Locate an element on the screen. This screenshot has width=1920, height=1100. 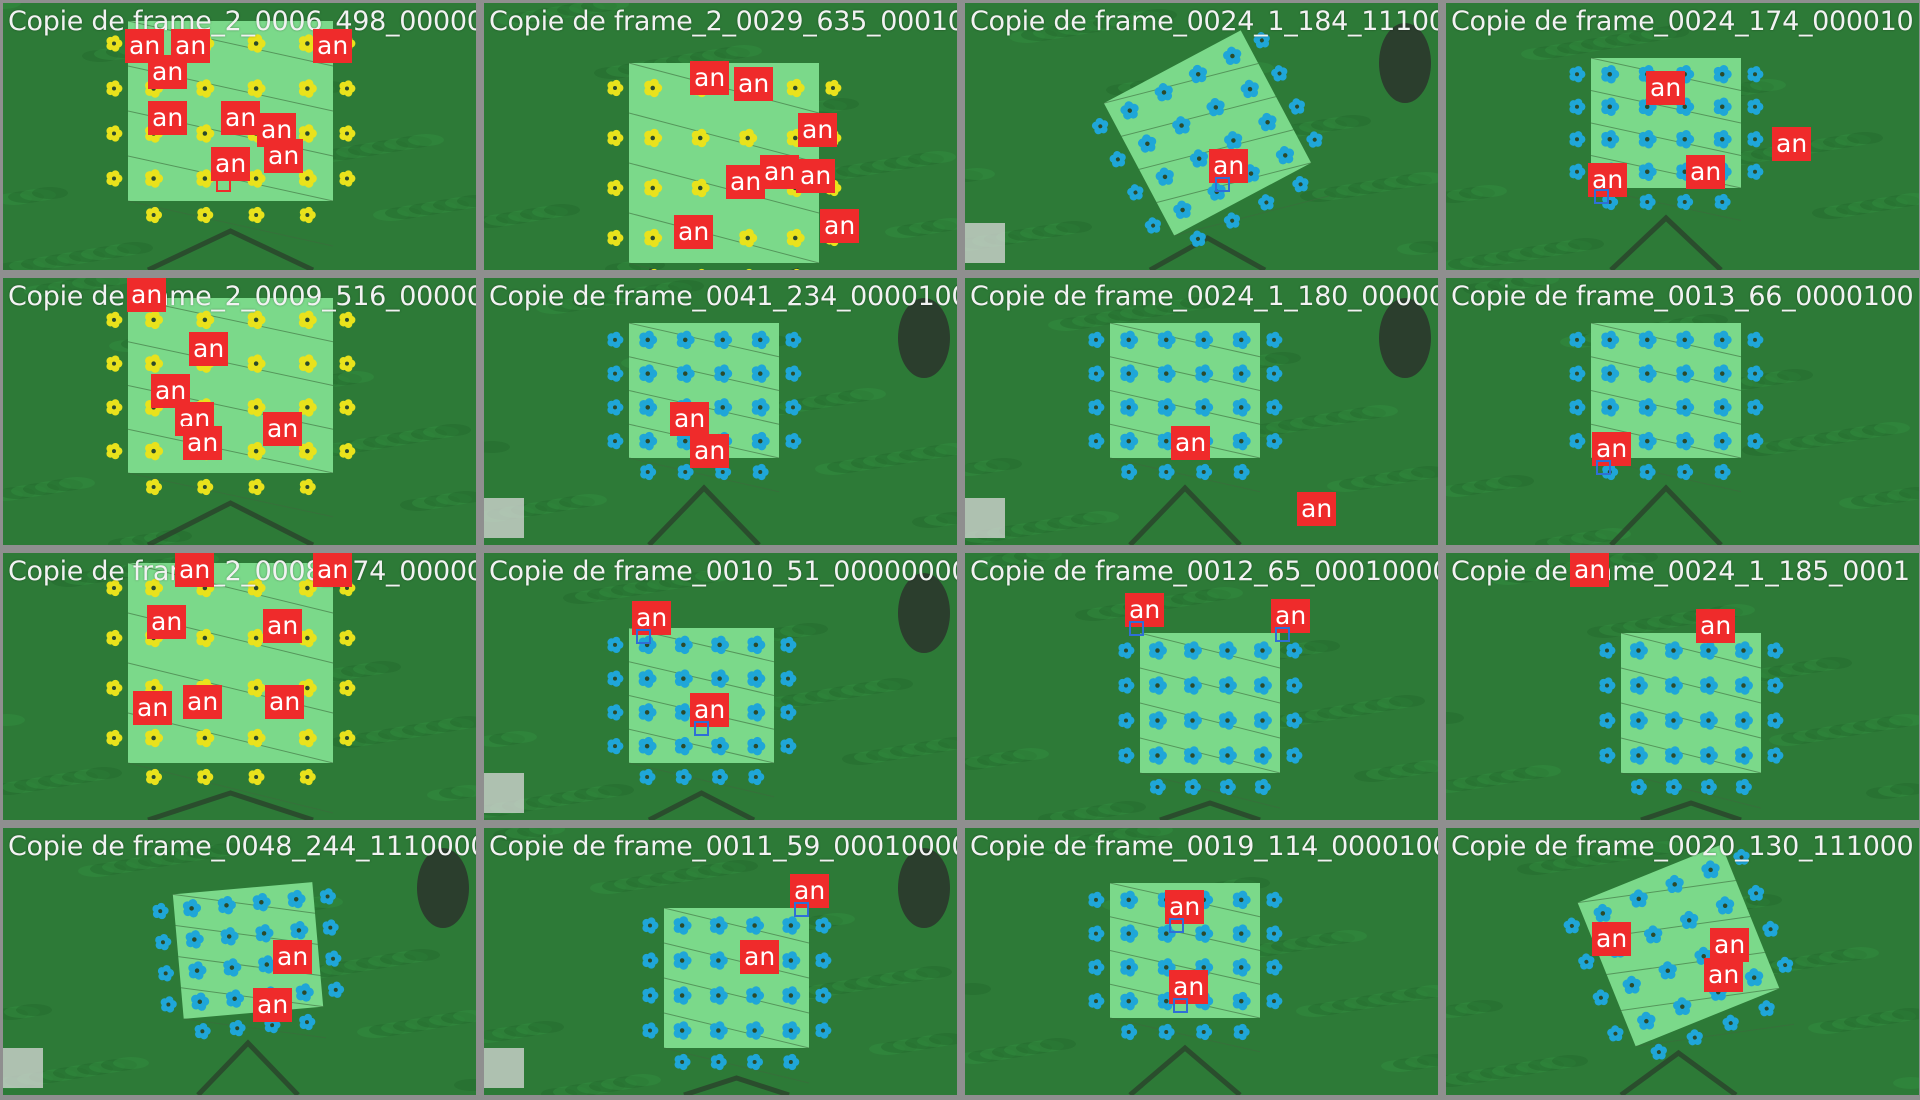
image-caption: Copie de frame_0024_1_180_0000000000.jpg is located at coordinates (1204, 296).